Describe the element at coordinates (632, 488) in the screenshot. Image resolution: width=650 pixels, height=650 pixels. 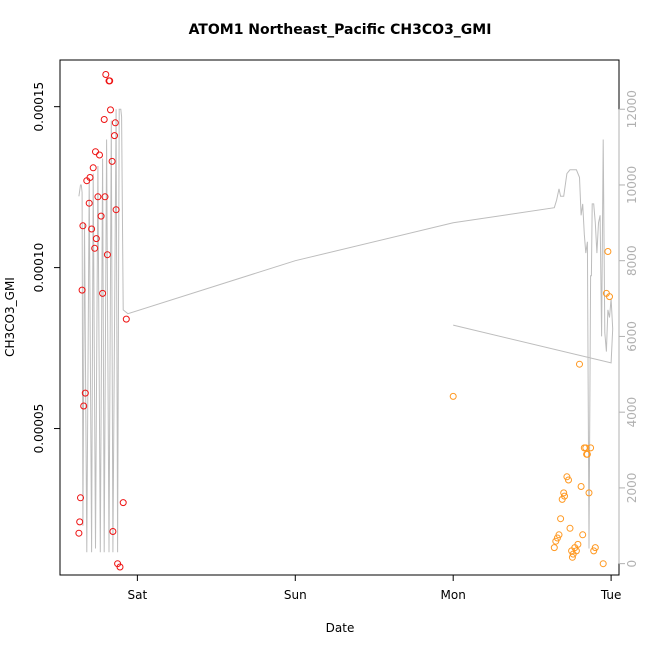
I see `right-tick-label: 2000` at that location.